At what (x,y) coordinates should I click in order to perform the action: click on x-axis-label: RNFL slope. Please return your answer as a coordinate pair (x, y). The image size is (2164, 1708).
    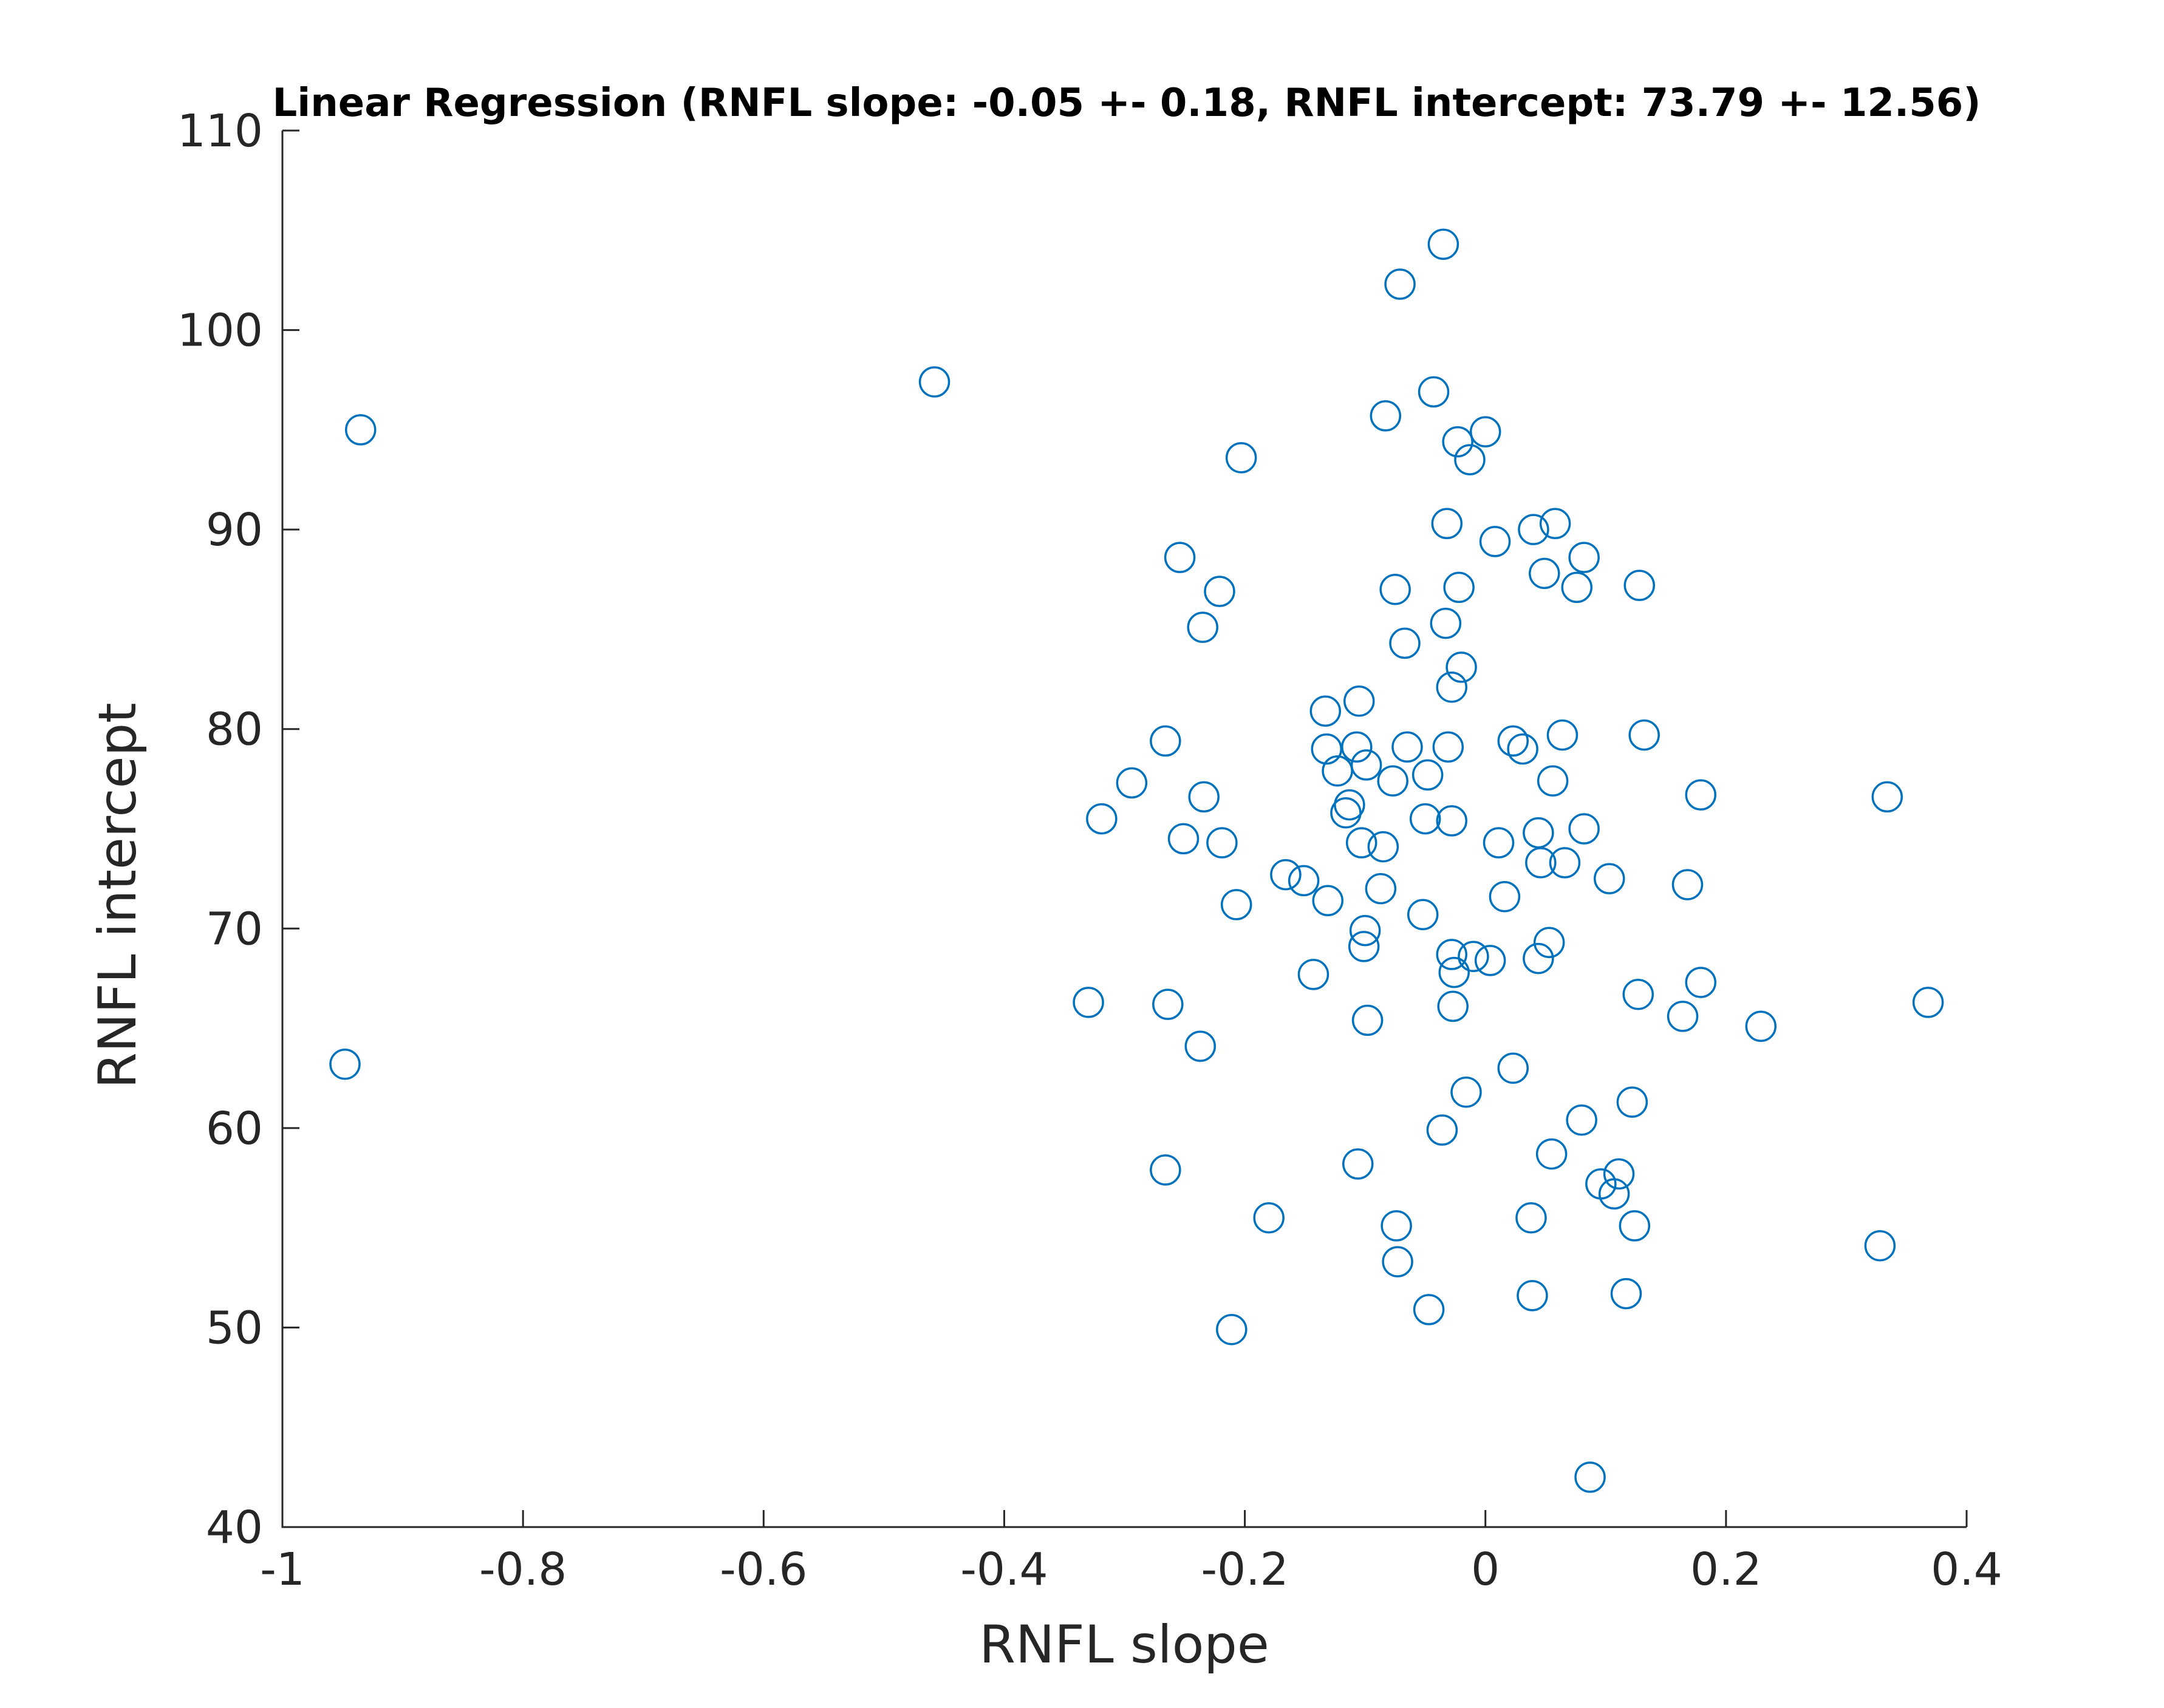
    Looking at the image, I should click on (1124, 1644).